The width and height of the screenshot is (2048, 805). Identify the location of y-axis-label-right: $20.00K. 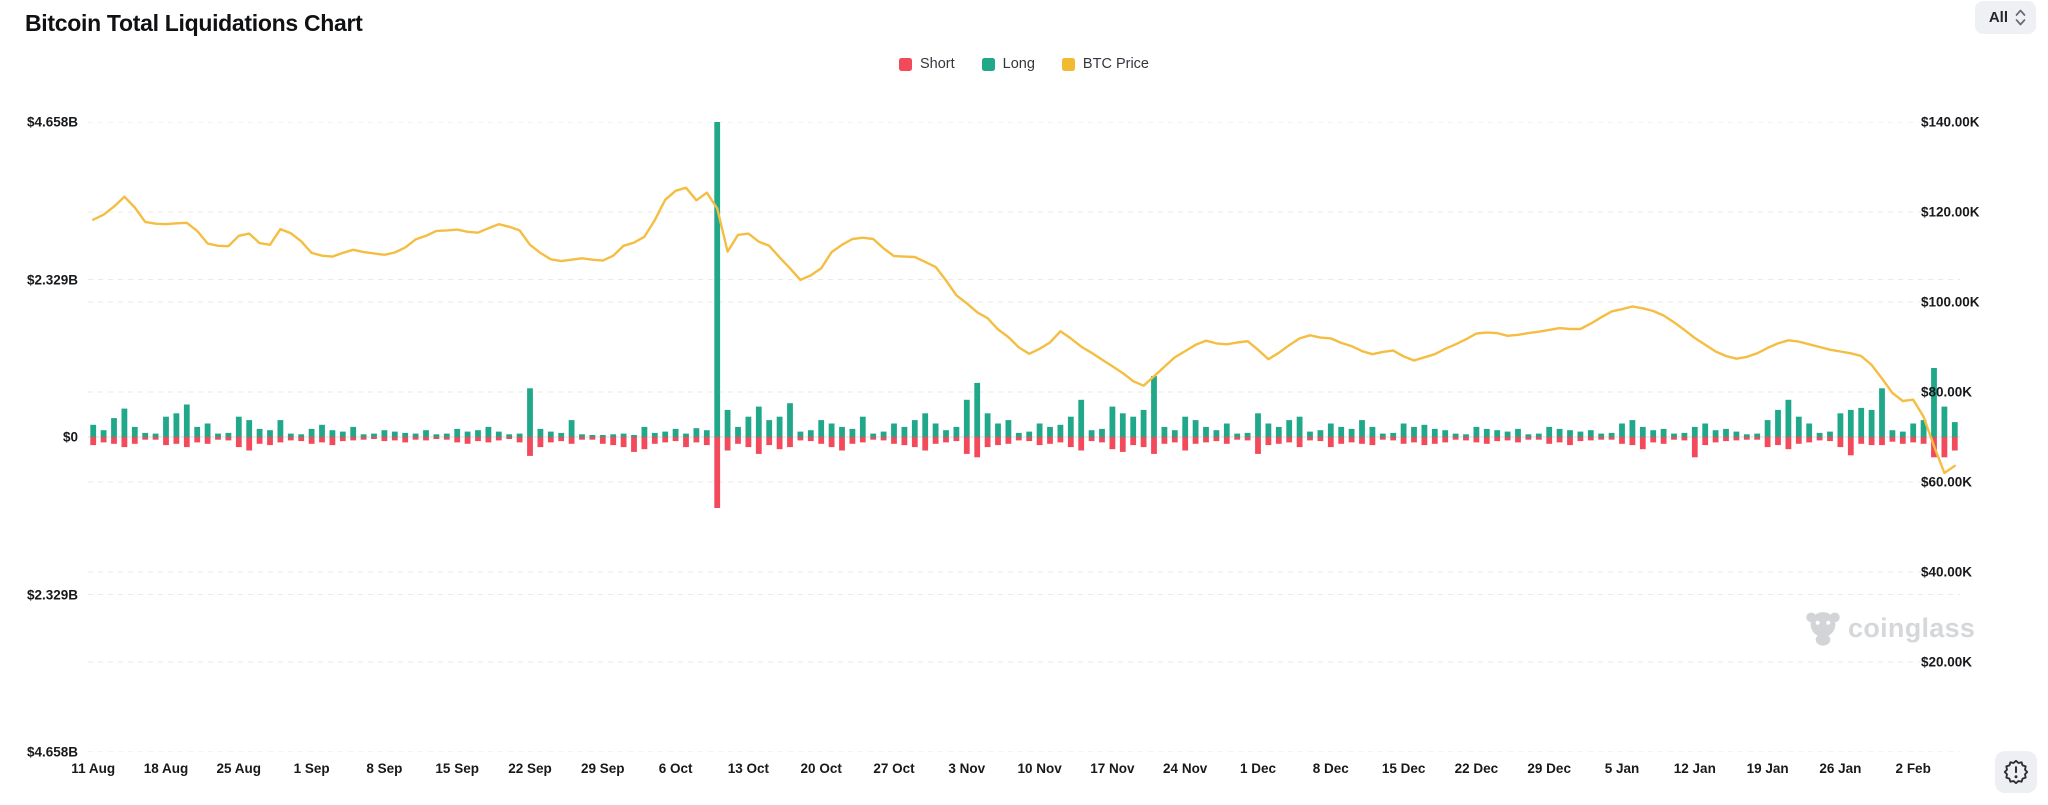
(1947, 662).